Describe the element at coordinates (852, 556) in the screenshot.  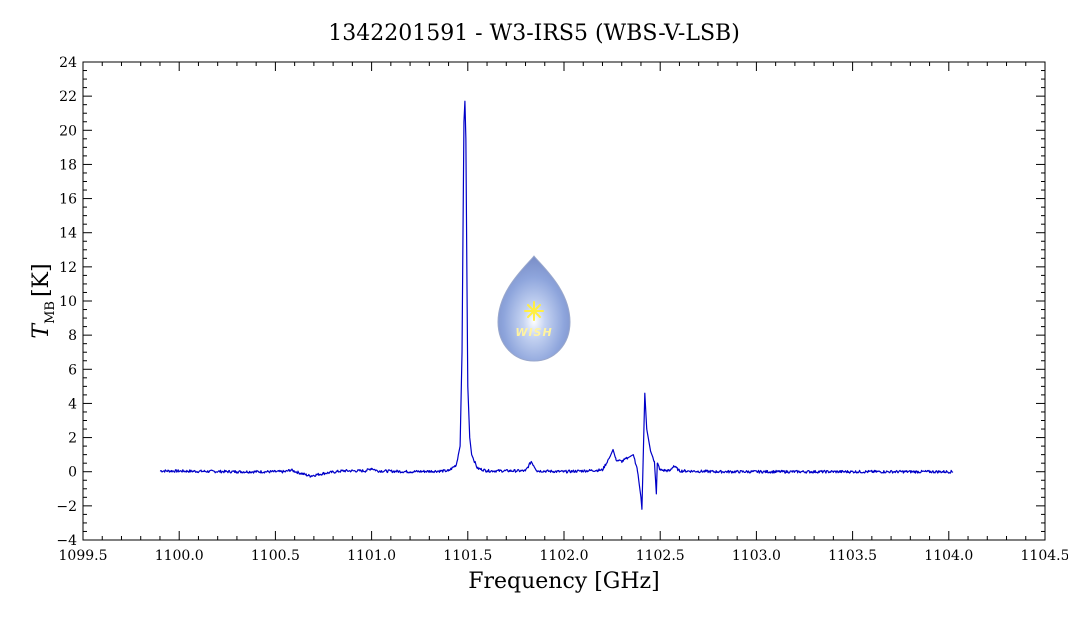
I see `x-tick-label: 1103.5` at that location.